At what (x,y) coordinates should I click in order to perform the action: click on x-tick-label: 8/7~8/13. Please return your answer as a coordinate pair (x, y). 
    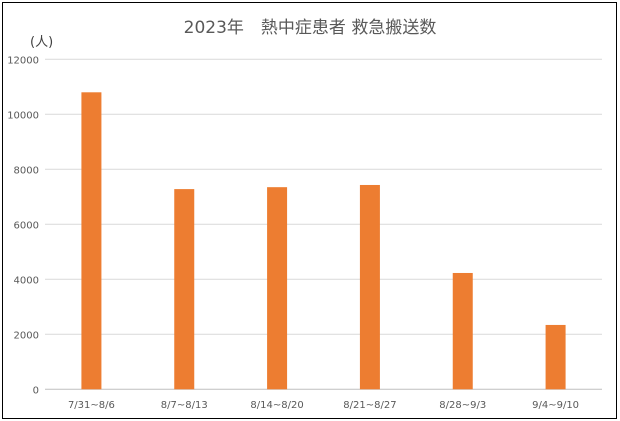
    Looking at the image, I should click on (184, 405).